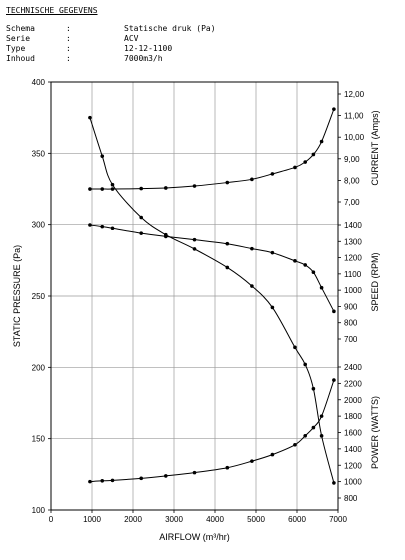 This screenshot has width=405, height=560. Describe the element at coordinates (354, 137) in the screenshot. I see `right-tick-label: 10,00` at that location.